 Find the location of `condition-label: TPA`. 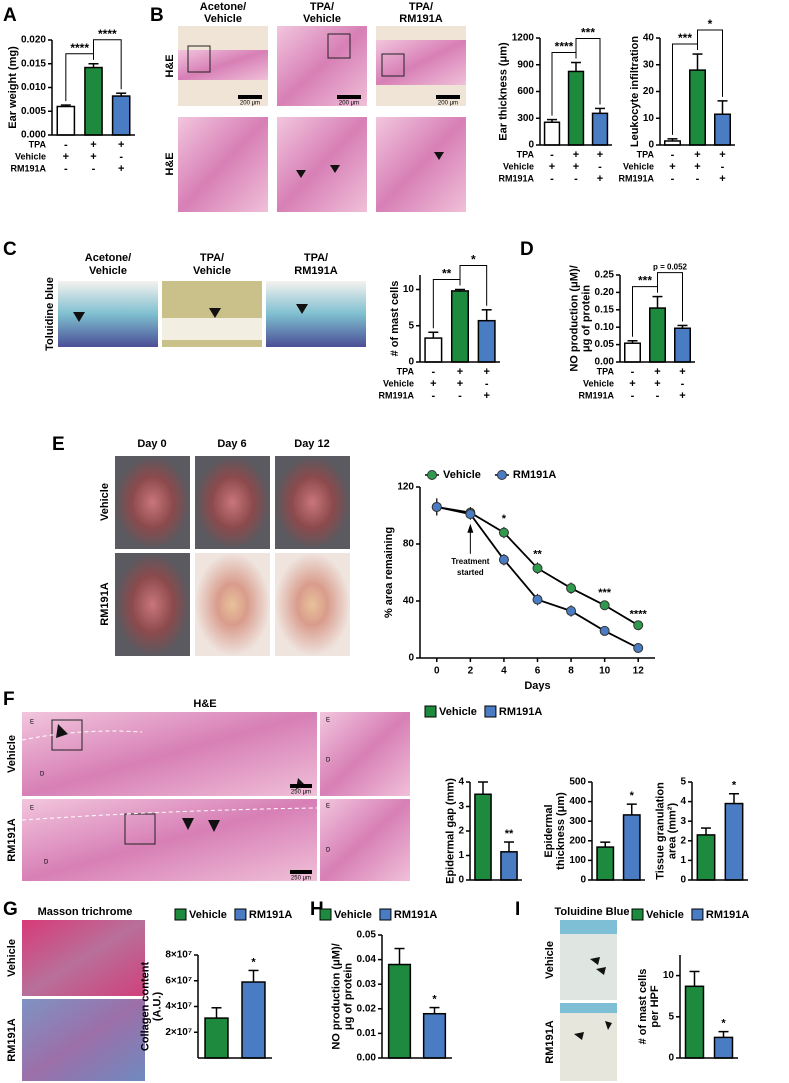

condition-label: TPA is located at coordinates (606, 371).